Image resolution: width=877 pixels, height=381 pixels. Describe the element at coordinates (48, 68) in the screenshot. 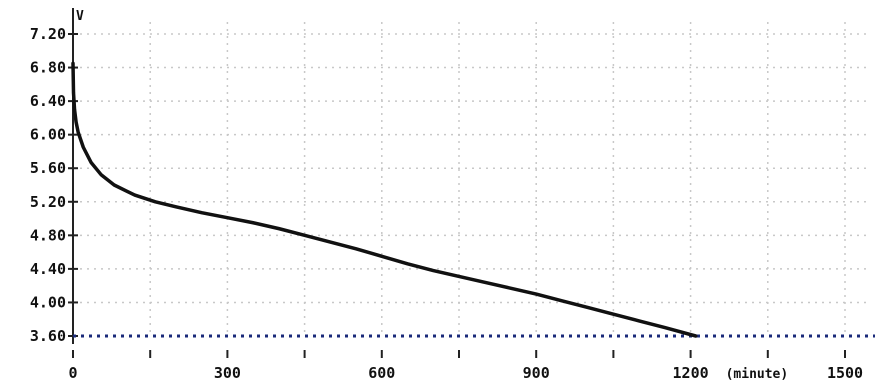

I see `y-tick-label: 6.80` at that location.